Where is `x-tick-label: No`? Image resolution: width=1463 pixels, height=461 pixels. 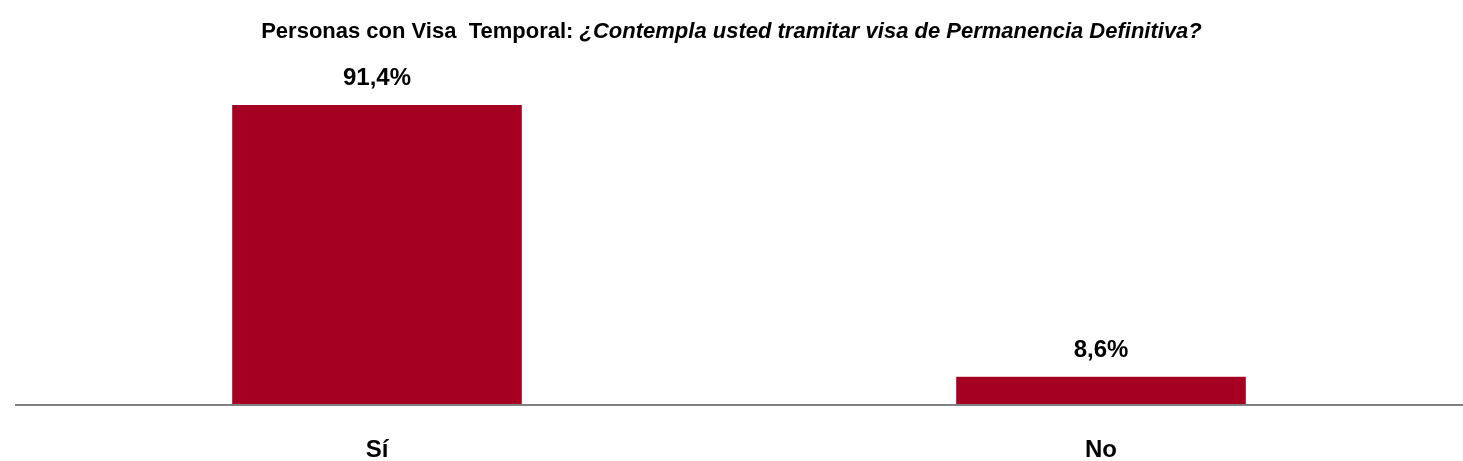 x-tick-label: No is located at coordinates (1101, 448).